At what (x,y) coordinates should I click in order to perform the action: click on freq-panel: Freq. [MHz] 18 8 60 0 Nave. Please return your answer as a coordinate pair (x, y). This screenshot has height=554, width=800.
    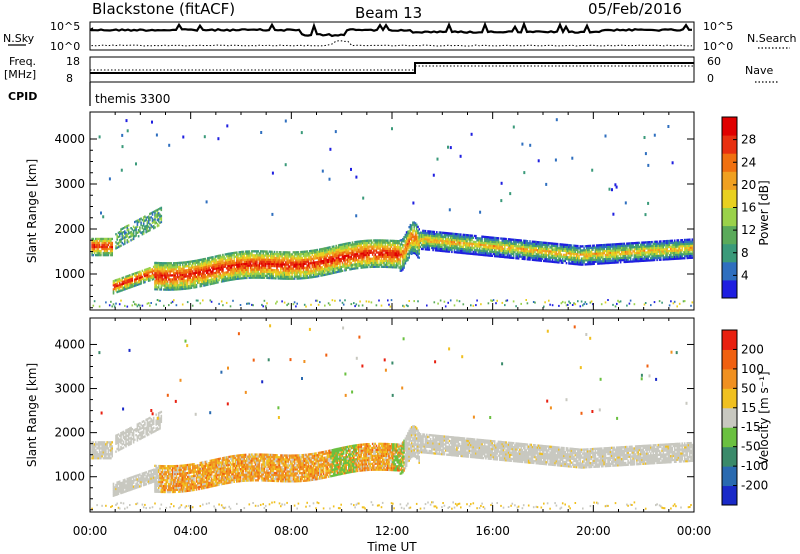
    Looking at the image, I should click on (391, 70).